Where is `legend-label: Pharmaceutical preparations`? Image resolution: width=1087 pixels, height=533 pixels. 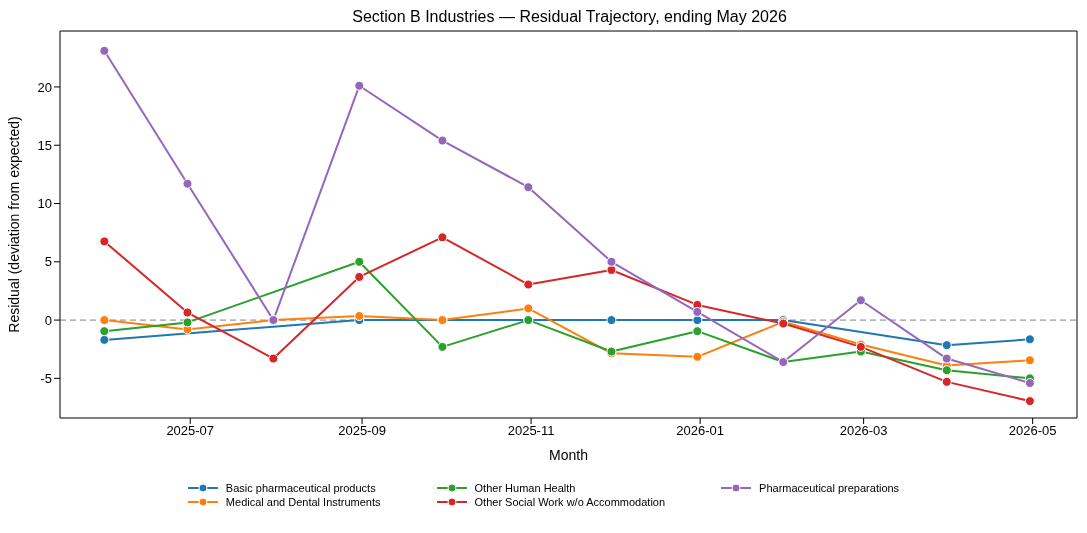
legend-label: Pharmaceutical preparations is located at coordinates (829, 488).